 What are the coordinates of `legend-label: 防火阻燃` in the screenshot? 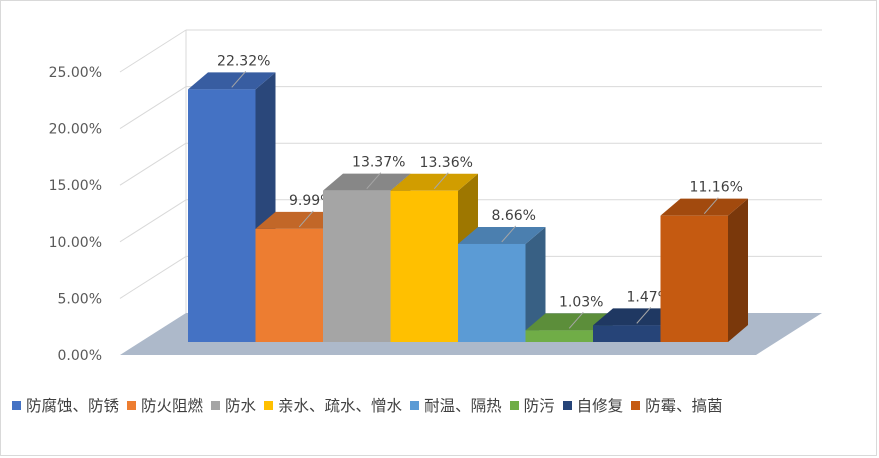 It's located at (172, 406).